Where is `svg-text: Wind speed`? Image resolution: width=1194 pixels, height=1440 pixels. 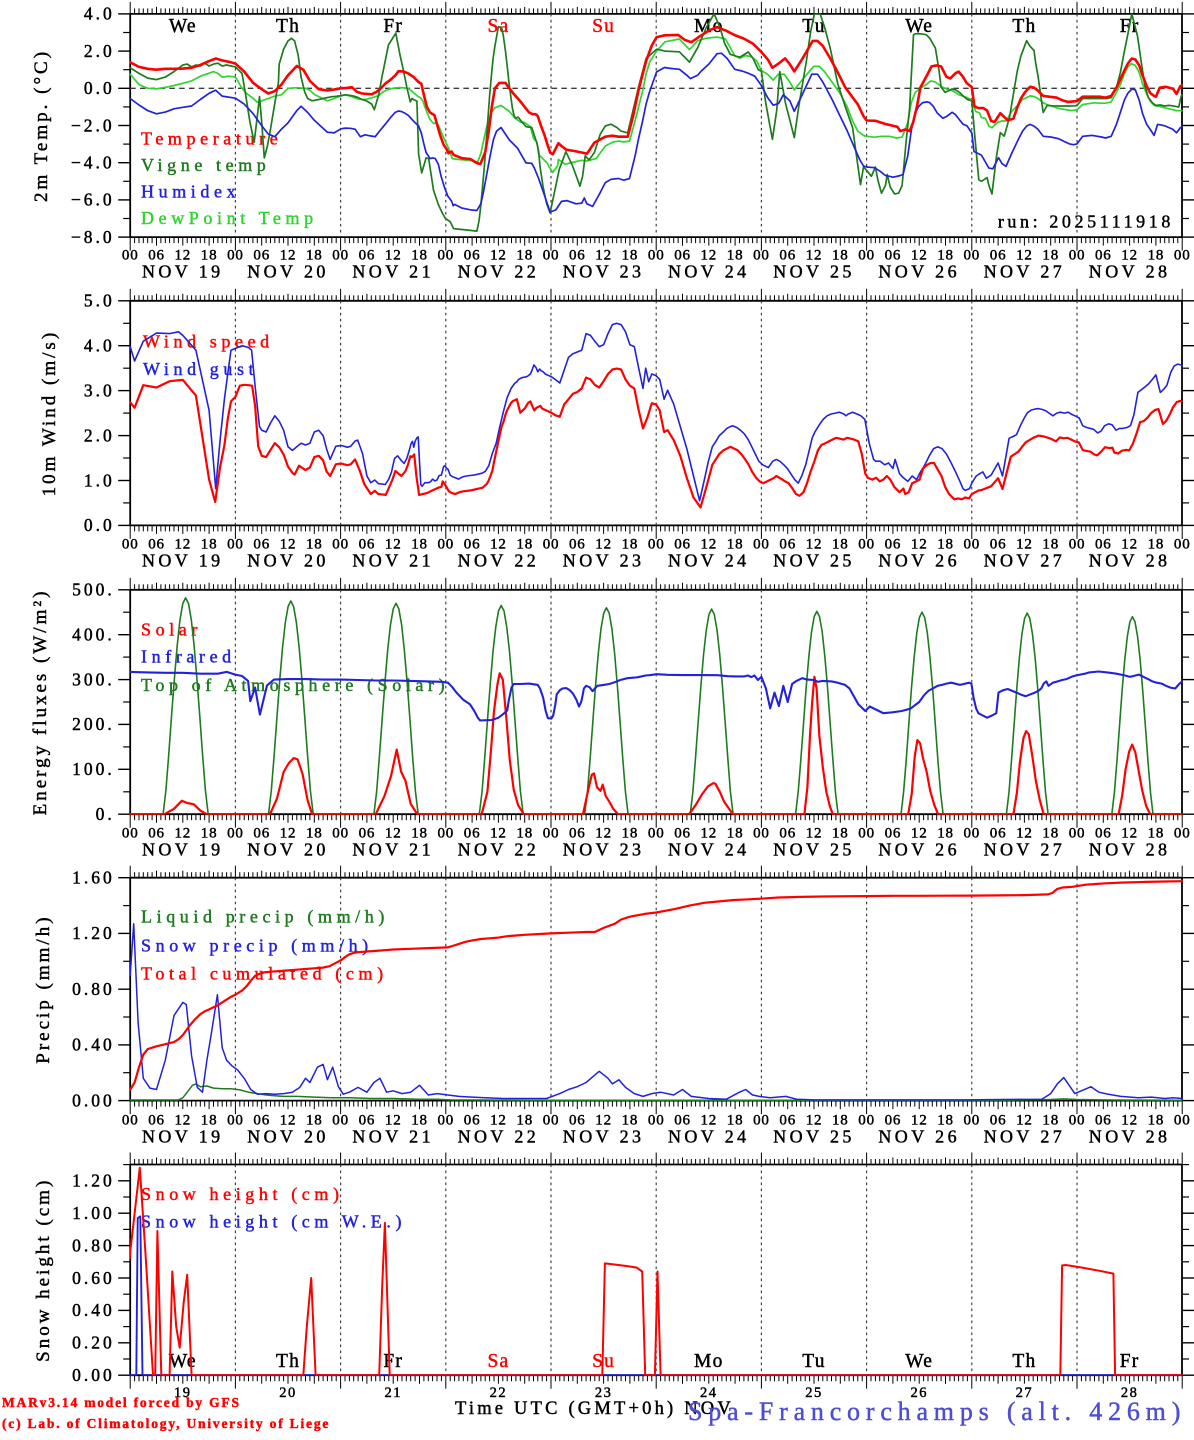
svg-text: Wind speed is located at coordinates (208, 342).